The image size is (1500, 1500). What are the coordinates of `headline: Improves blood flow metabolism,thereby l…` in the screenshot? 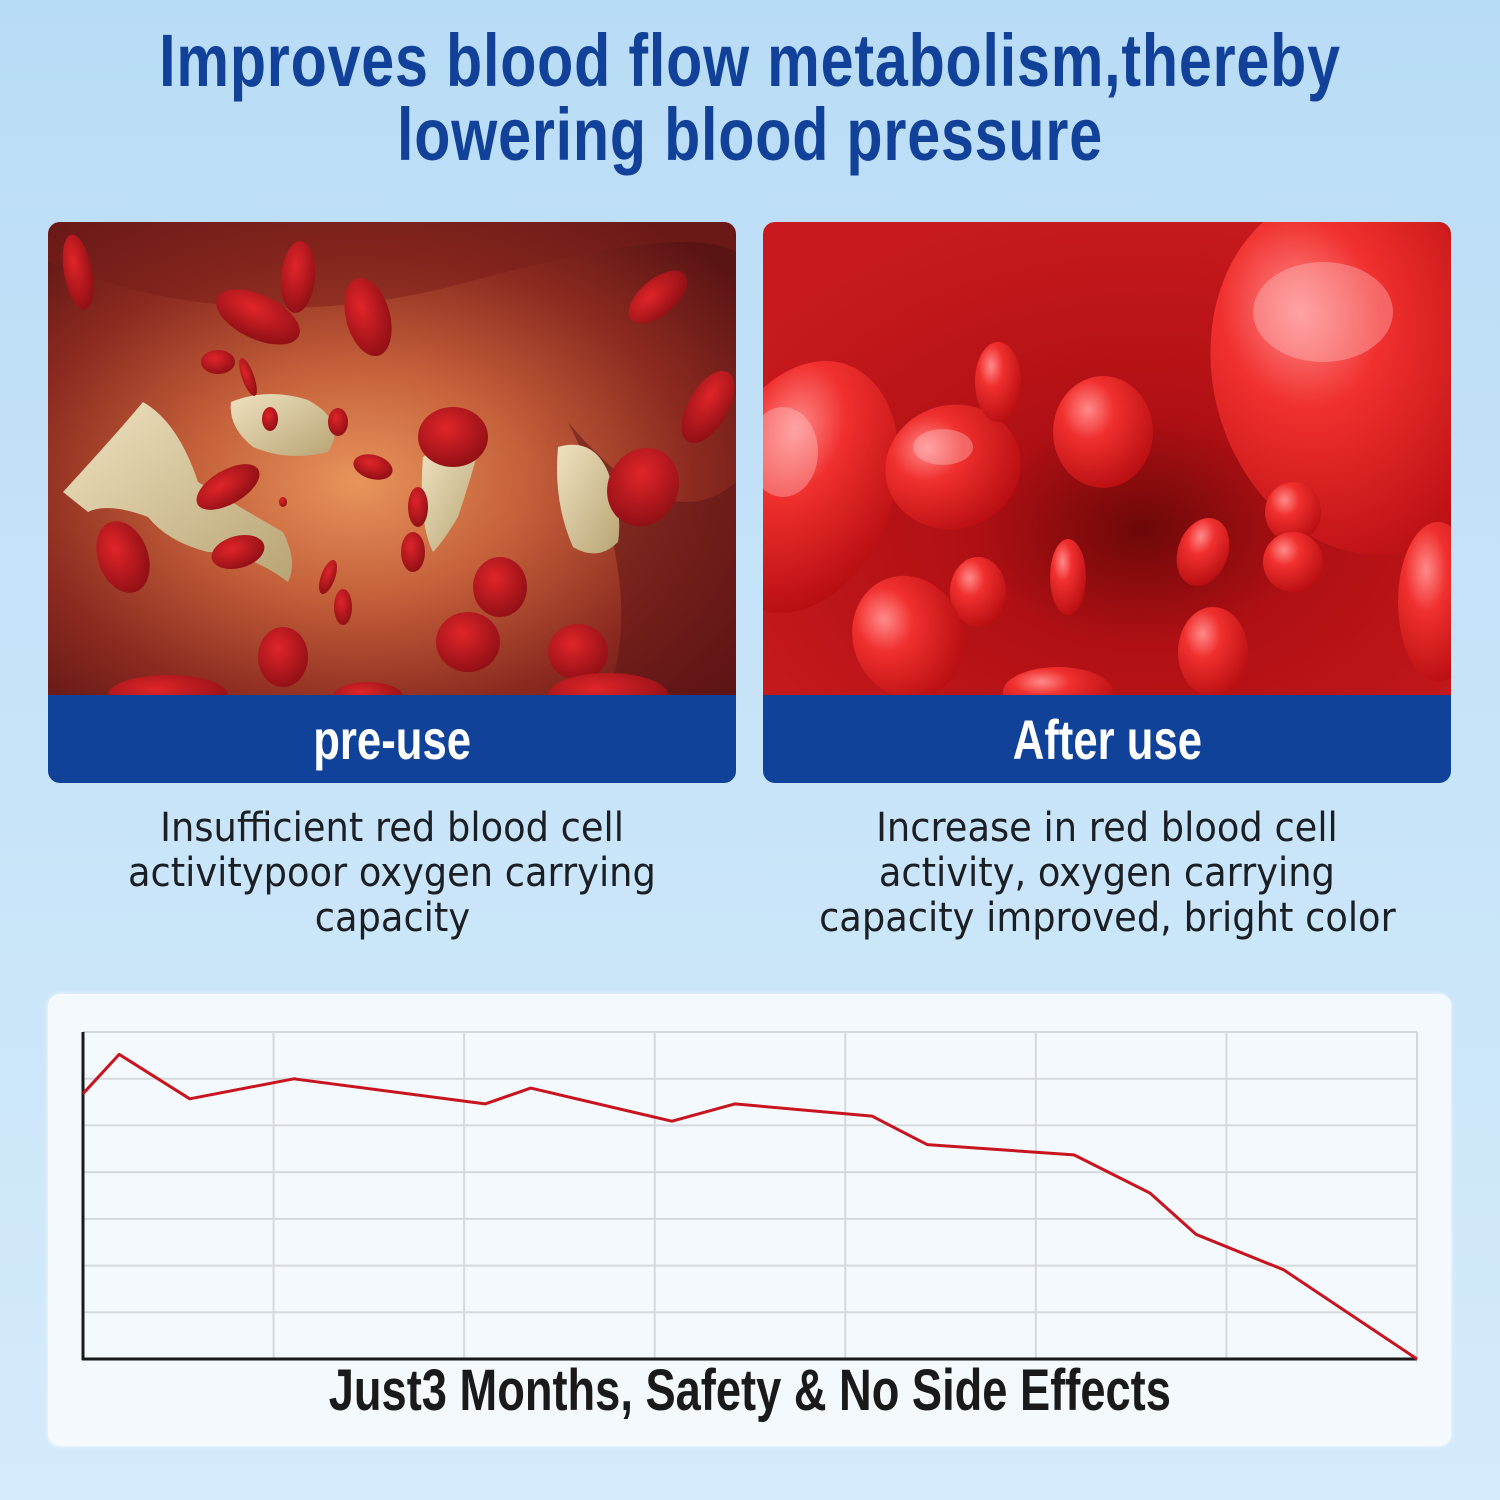 It's located at (750, 98).